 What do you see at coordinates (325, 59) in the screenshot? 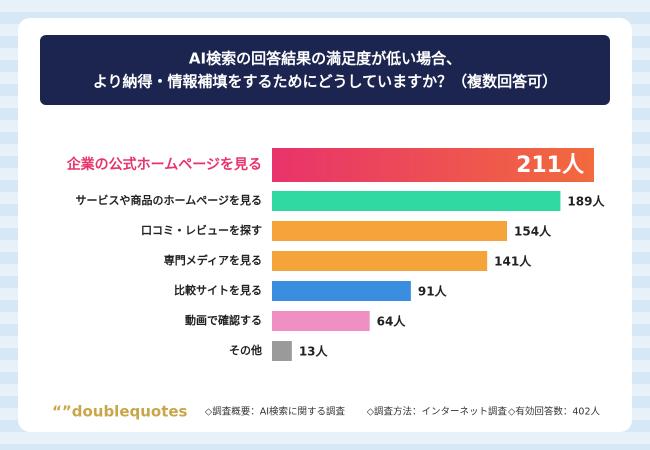
I see `chart-title: AI検索の回答結果の満足度が低い場合、` at bounding box center [325, 59].